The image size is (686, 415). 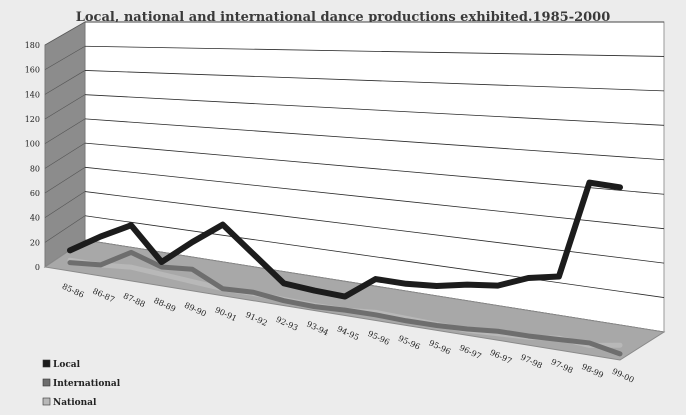 What do you see at coordinates (67, 365) in the screenshot?
I see `legend-label-local: Local` at bounding box center [67, 365].